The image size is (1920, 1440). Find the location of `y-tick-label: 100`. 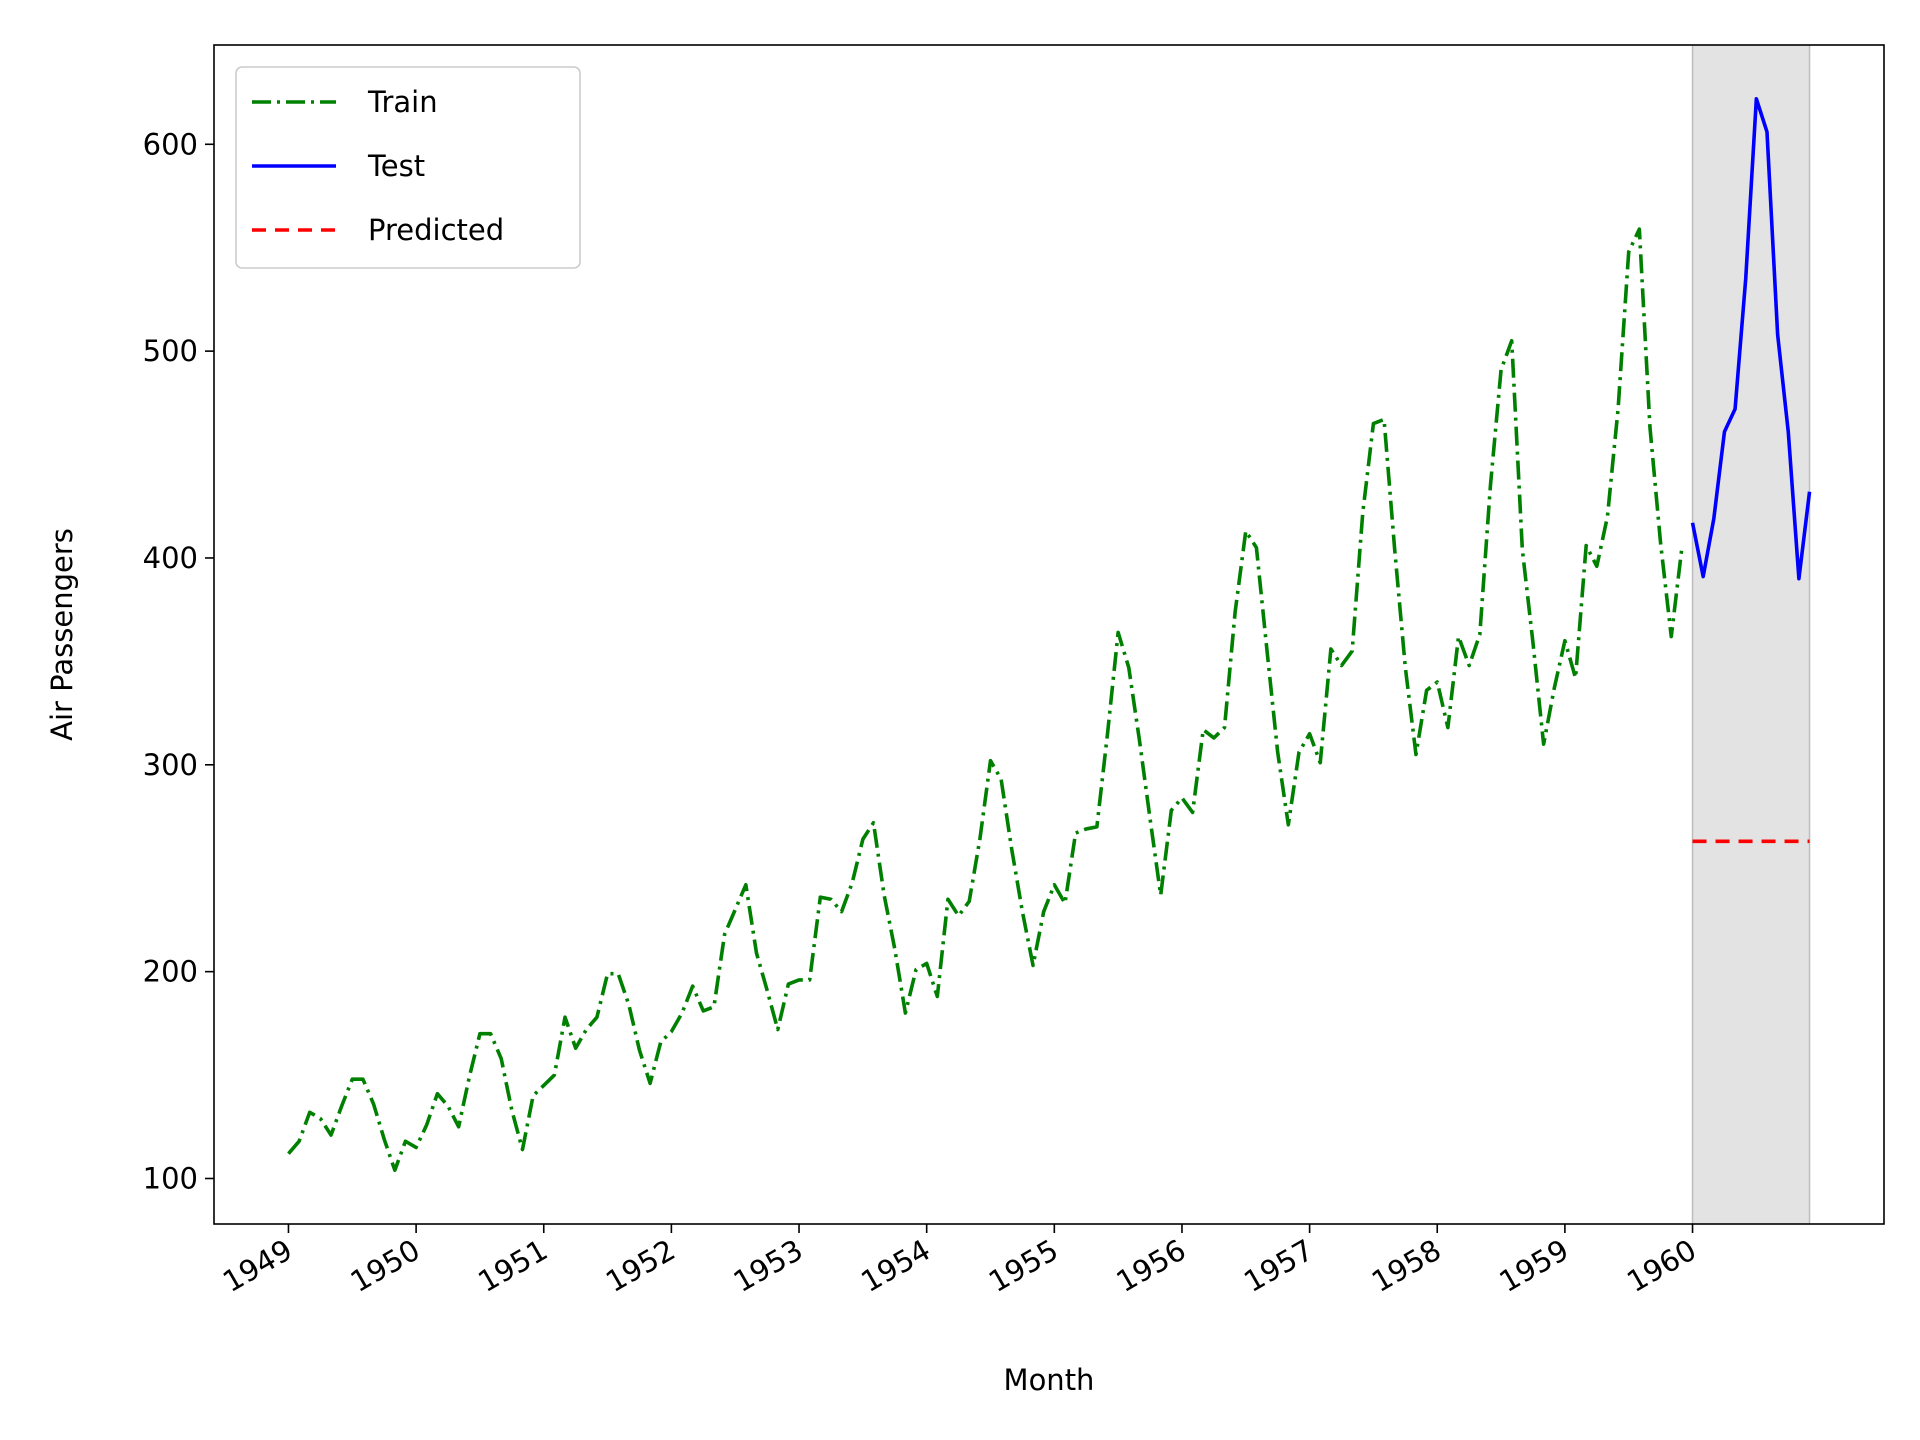

y-tick-label: 100 is located at coordinates (170, 1178).